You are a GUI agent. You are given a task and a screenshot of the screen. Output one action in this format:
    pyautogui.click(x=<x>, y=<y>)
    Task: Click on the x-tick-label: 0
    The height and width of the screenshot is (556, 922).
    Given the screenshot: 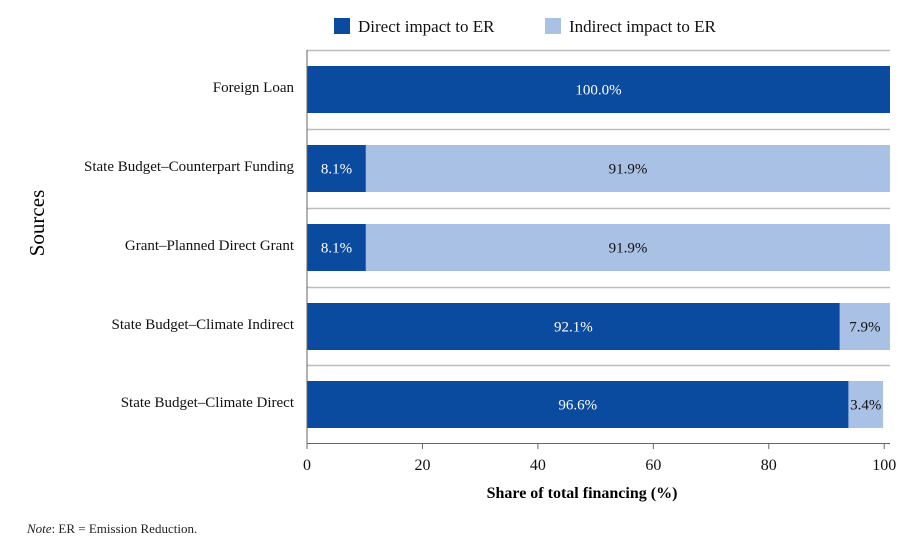 What is the action you would take?
    pyautogui.click(x=307, y=465)
    